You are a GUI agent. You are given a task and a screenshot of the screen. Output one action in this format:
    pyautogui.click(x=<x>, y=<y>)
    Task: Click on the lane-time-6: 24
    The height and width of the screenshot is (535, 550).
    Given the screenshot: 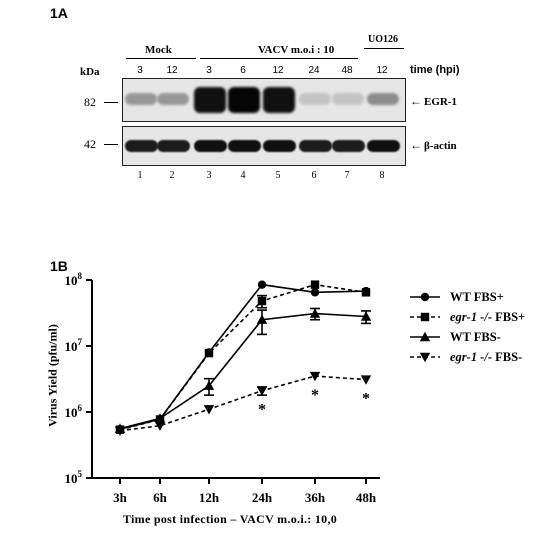 What is the action you would take?
    pyautogui.click(x=314, y=70)
    